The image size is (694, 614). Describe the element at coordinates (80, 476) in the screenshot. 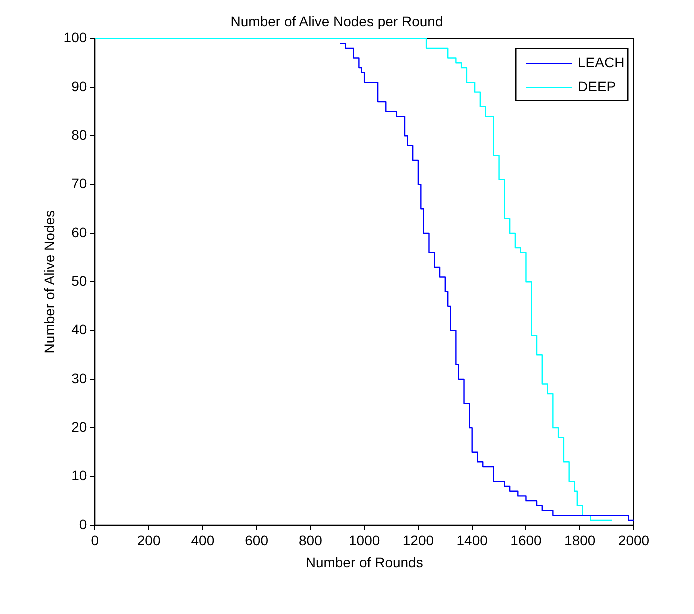

I see `y-tick-label: 10` at that location.